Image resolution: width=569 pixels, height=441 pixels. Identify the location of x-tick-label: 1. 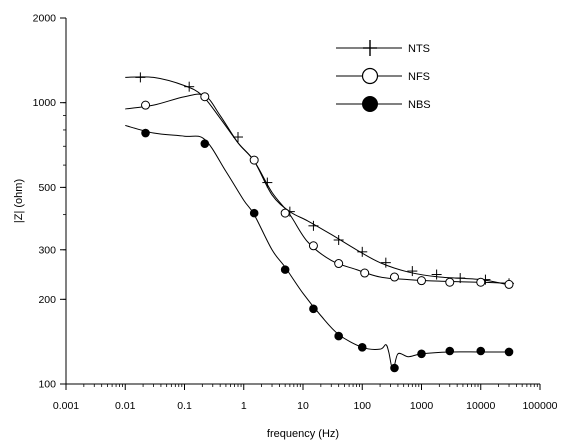
(244, 406).